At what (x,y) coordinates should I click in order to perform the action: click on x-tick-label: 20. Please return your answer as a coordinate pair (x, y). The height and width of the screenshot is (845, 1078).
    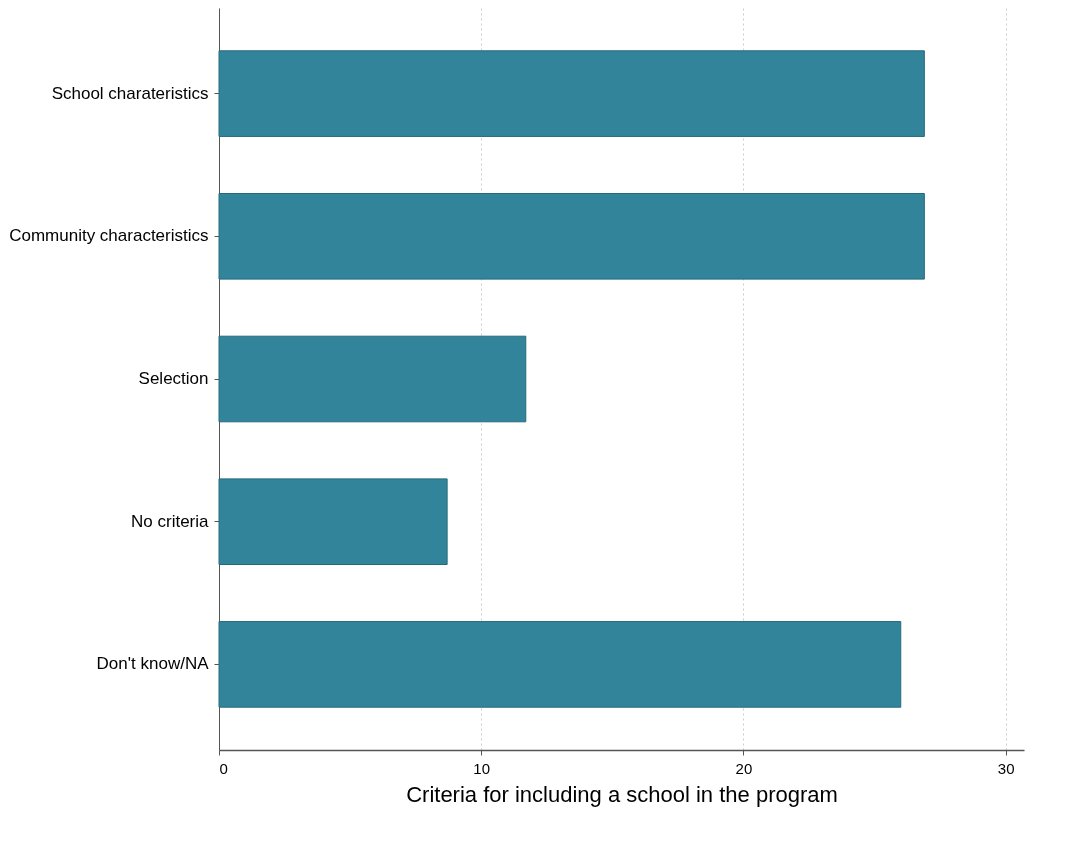
    Looking at the image, I should click on (744, 768).